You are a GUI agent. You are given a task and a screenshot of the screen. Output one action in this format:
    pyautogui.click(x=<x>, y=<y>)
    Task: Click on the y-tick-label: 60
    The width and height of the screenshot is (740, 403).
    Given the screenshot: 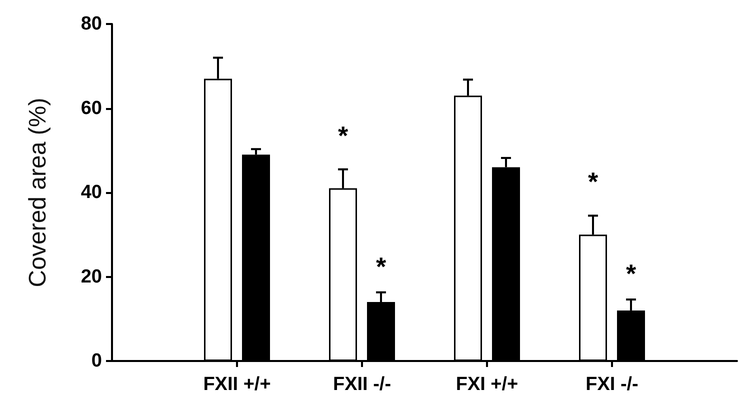 What is the action you would take?
    pyautogui.click(x=91, y=108)
    